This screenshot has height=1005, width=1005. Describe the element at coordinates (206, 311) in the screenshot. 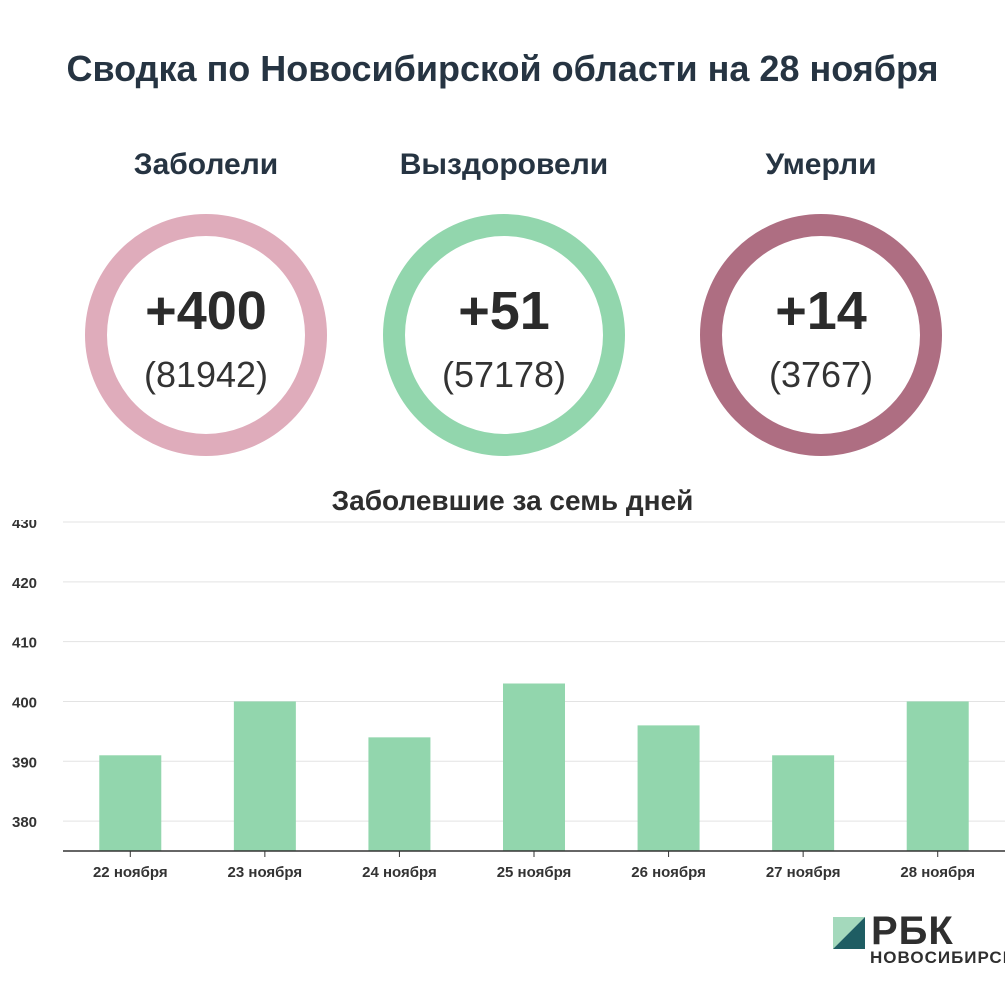

I see `stat-value: +400` at that location.